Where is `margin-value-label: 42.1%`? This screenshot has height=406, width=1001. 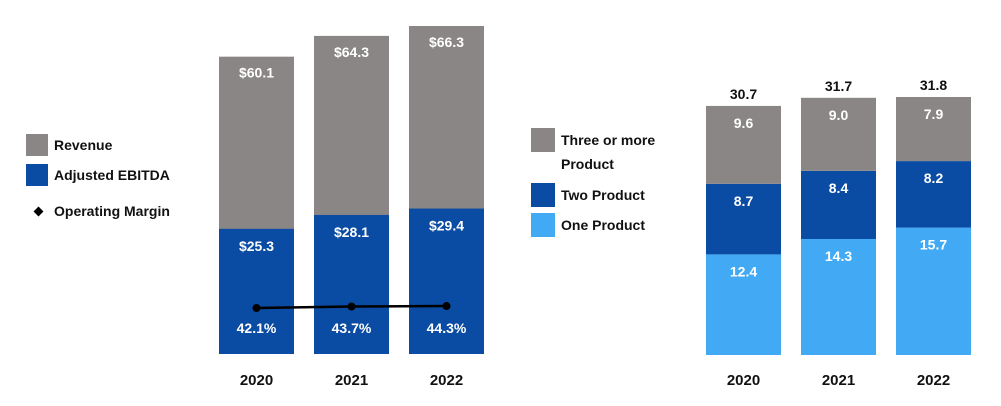 margin-value-label: 42.1% is located at coordinates (257, 328).